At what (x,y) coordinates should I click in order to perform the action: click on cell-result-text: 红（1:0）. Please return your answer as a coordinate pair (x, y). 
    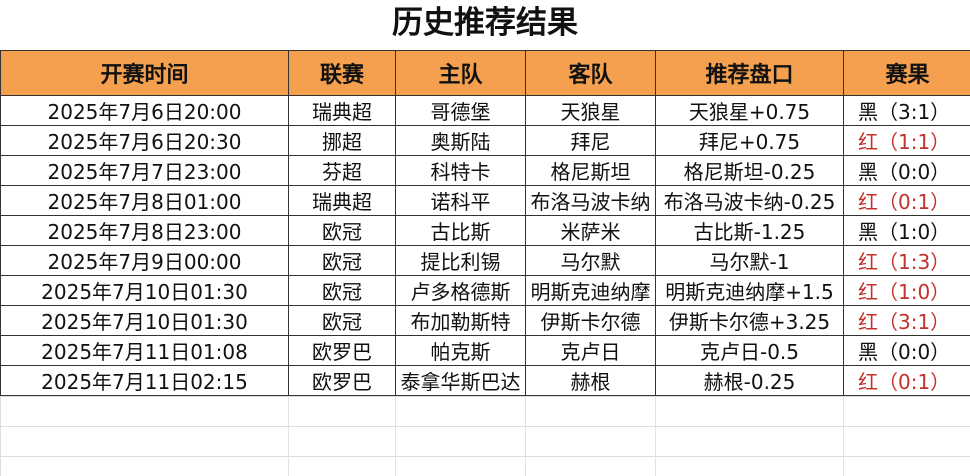
    Looking at the image, I should click on (904, 292).